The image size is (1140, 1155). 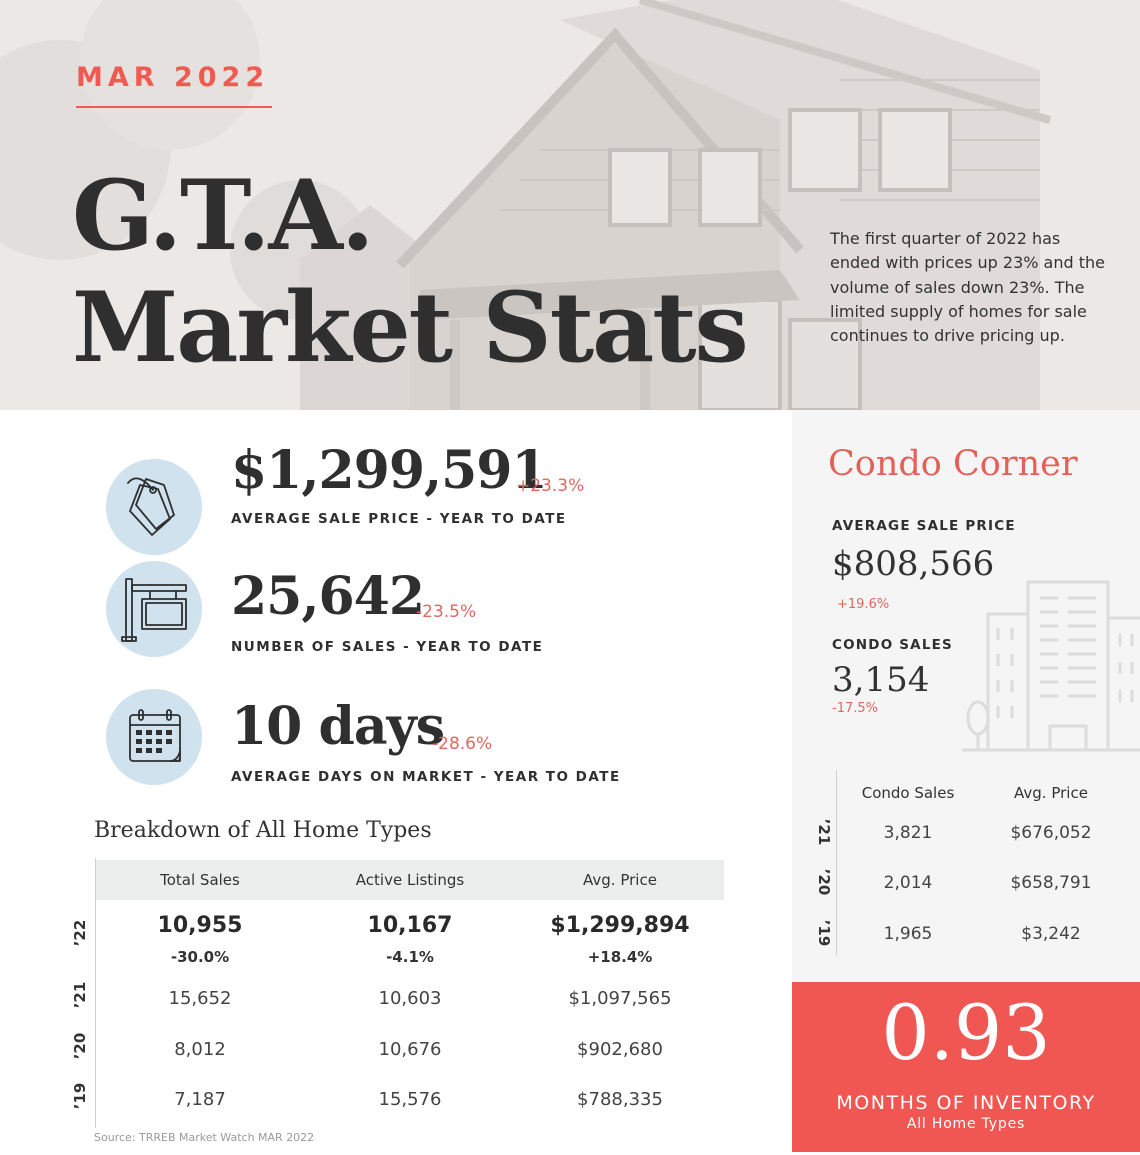 I want to click on table-cell: 10,603, so click(x=410, y=998).